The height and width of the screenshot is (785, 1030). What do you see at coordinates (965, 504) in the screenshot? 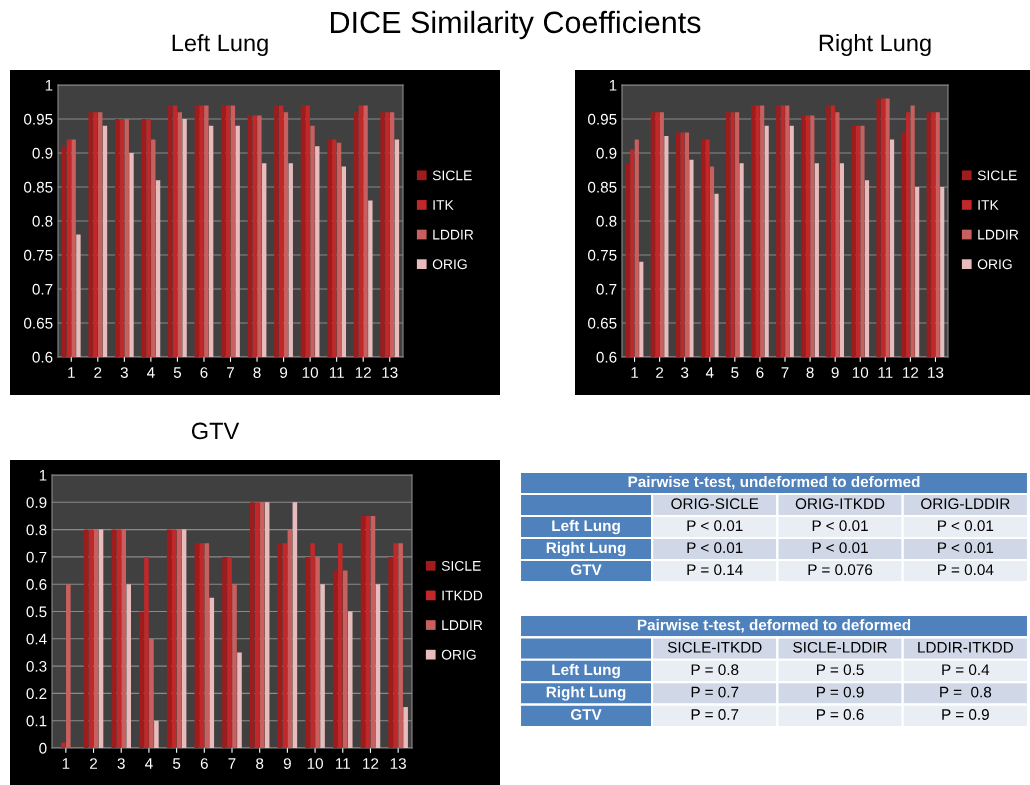
I see `category-label: ORIG-LDDIR` at bounding box center [965, 504].